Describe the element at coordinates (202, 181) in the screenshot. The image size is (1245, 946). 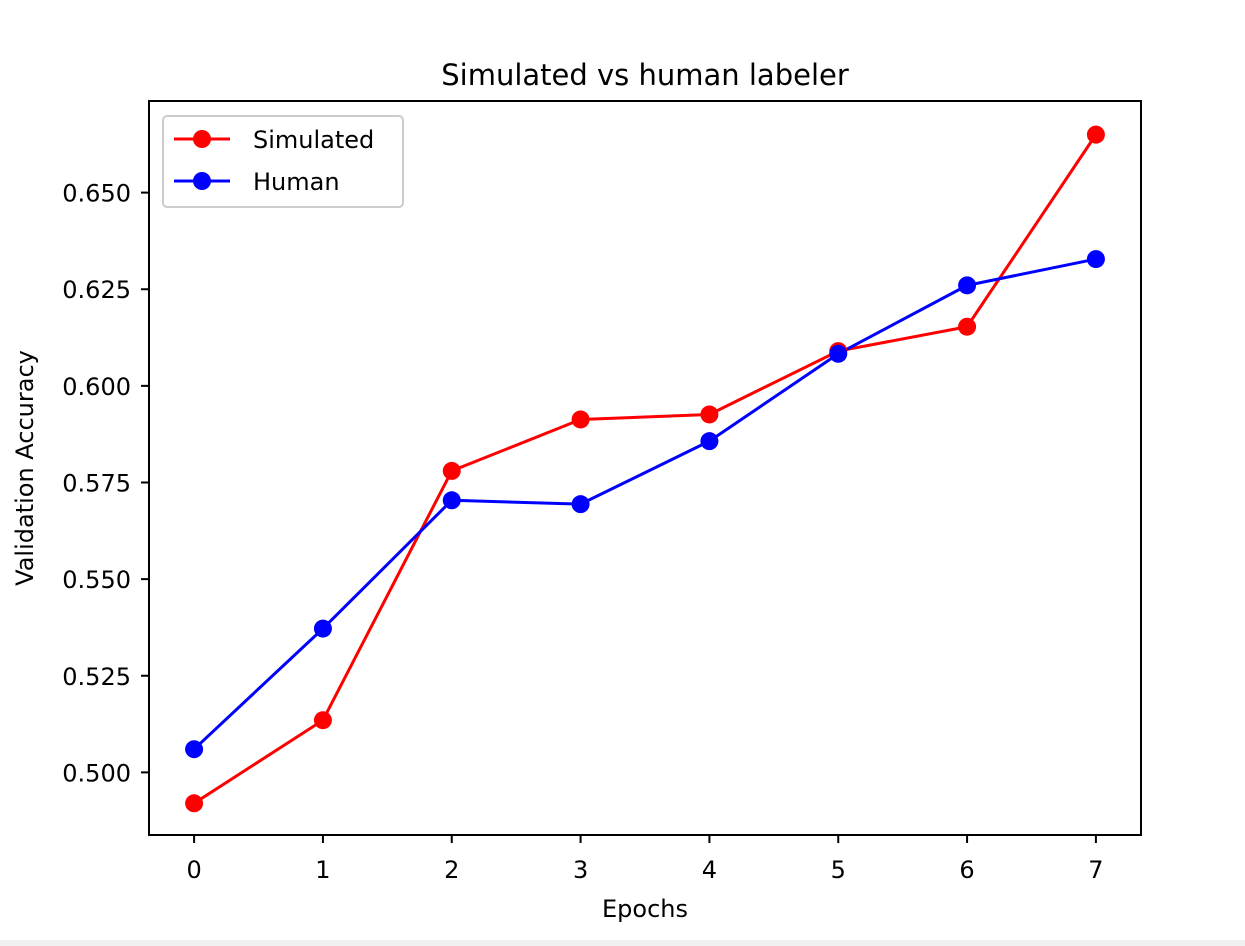
I see `legend-human-marker` at that location.